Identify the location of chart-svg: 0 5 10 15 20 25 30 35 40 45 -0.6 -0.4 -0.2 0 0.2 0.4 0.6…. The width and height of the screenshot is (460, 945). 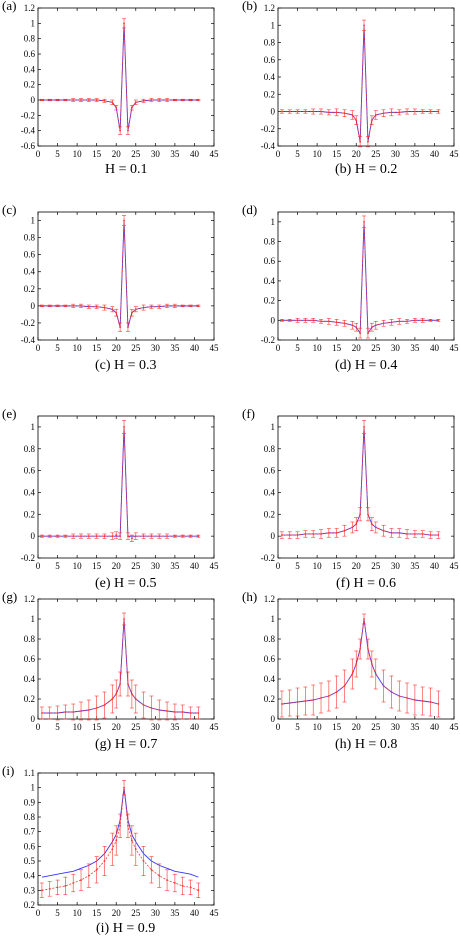
(120, 81).